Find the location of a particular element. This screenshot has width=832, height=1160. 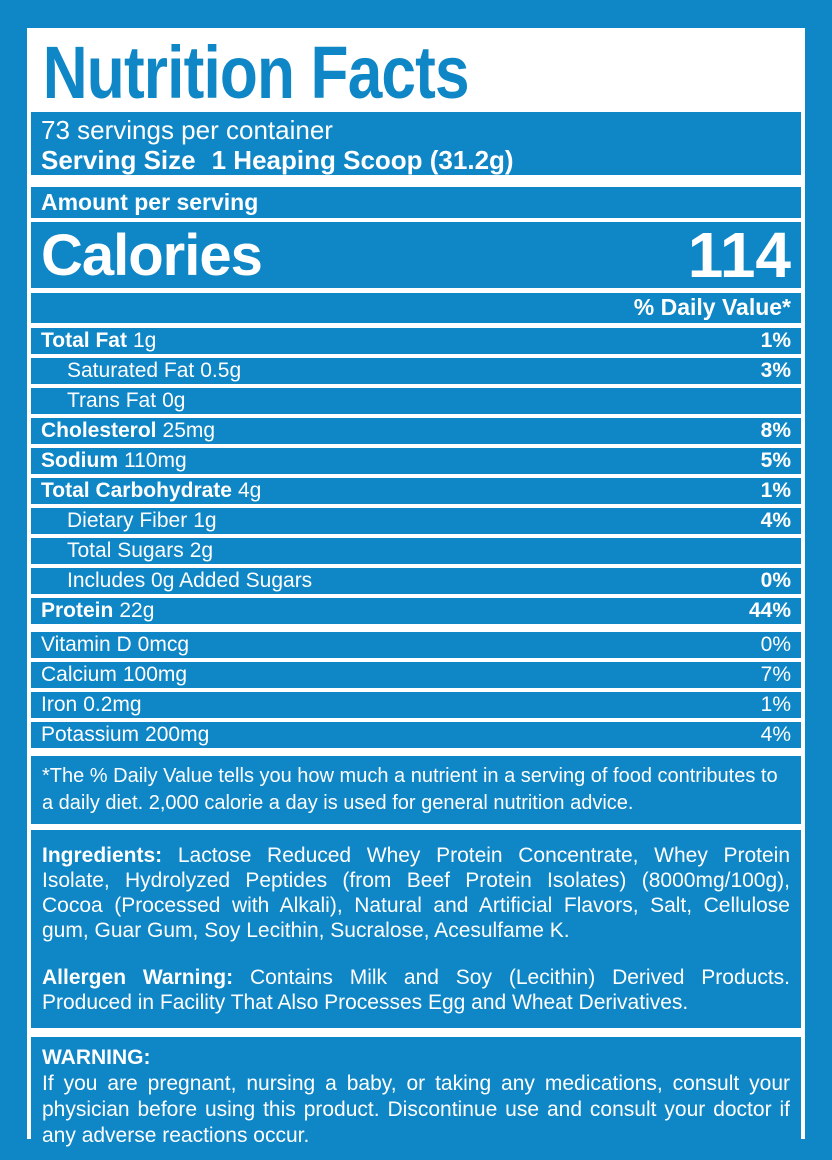

nutrient-row: Cholesterol 25mg 8% is located at coordinates (416, 431).